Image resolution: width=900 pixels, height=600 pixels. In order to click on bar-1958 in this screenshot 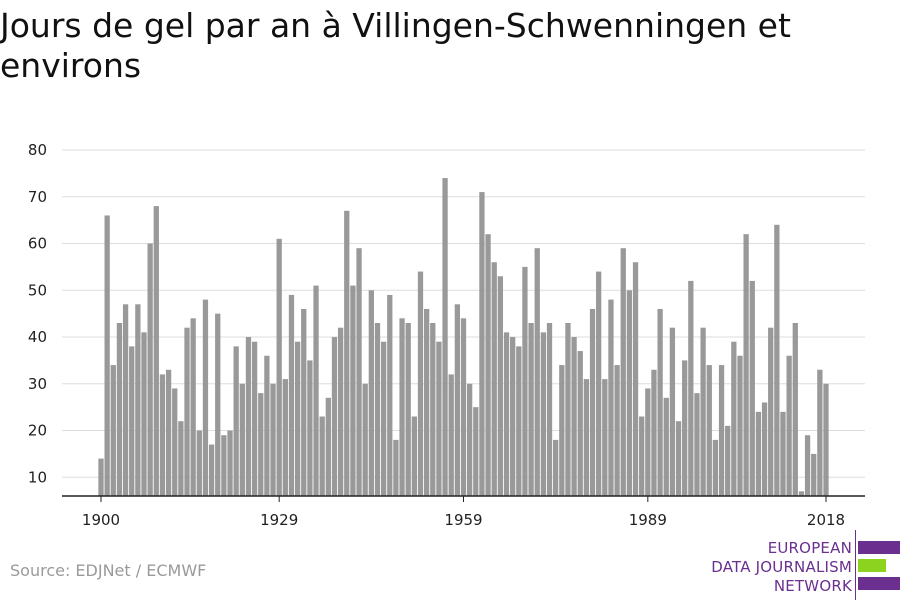, I will do `click(457, 400)`.